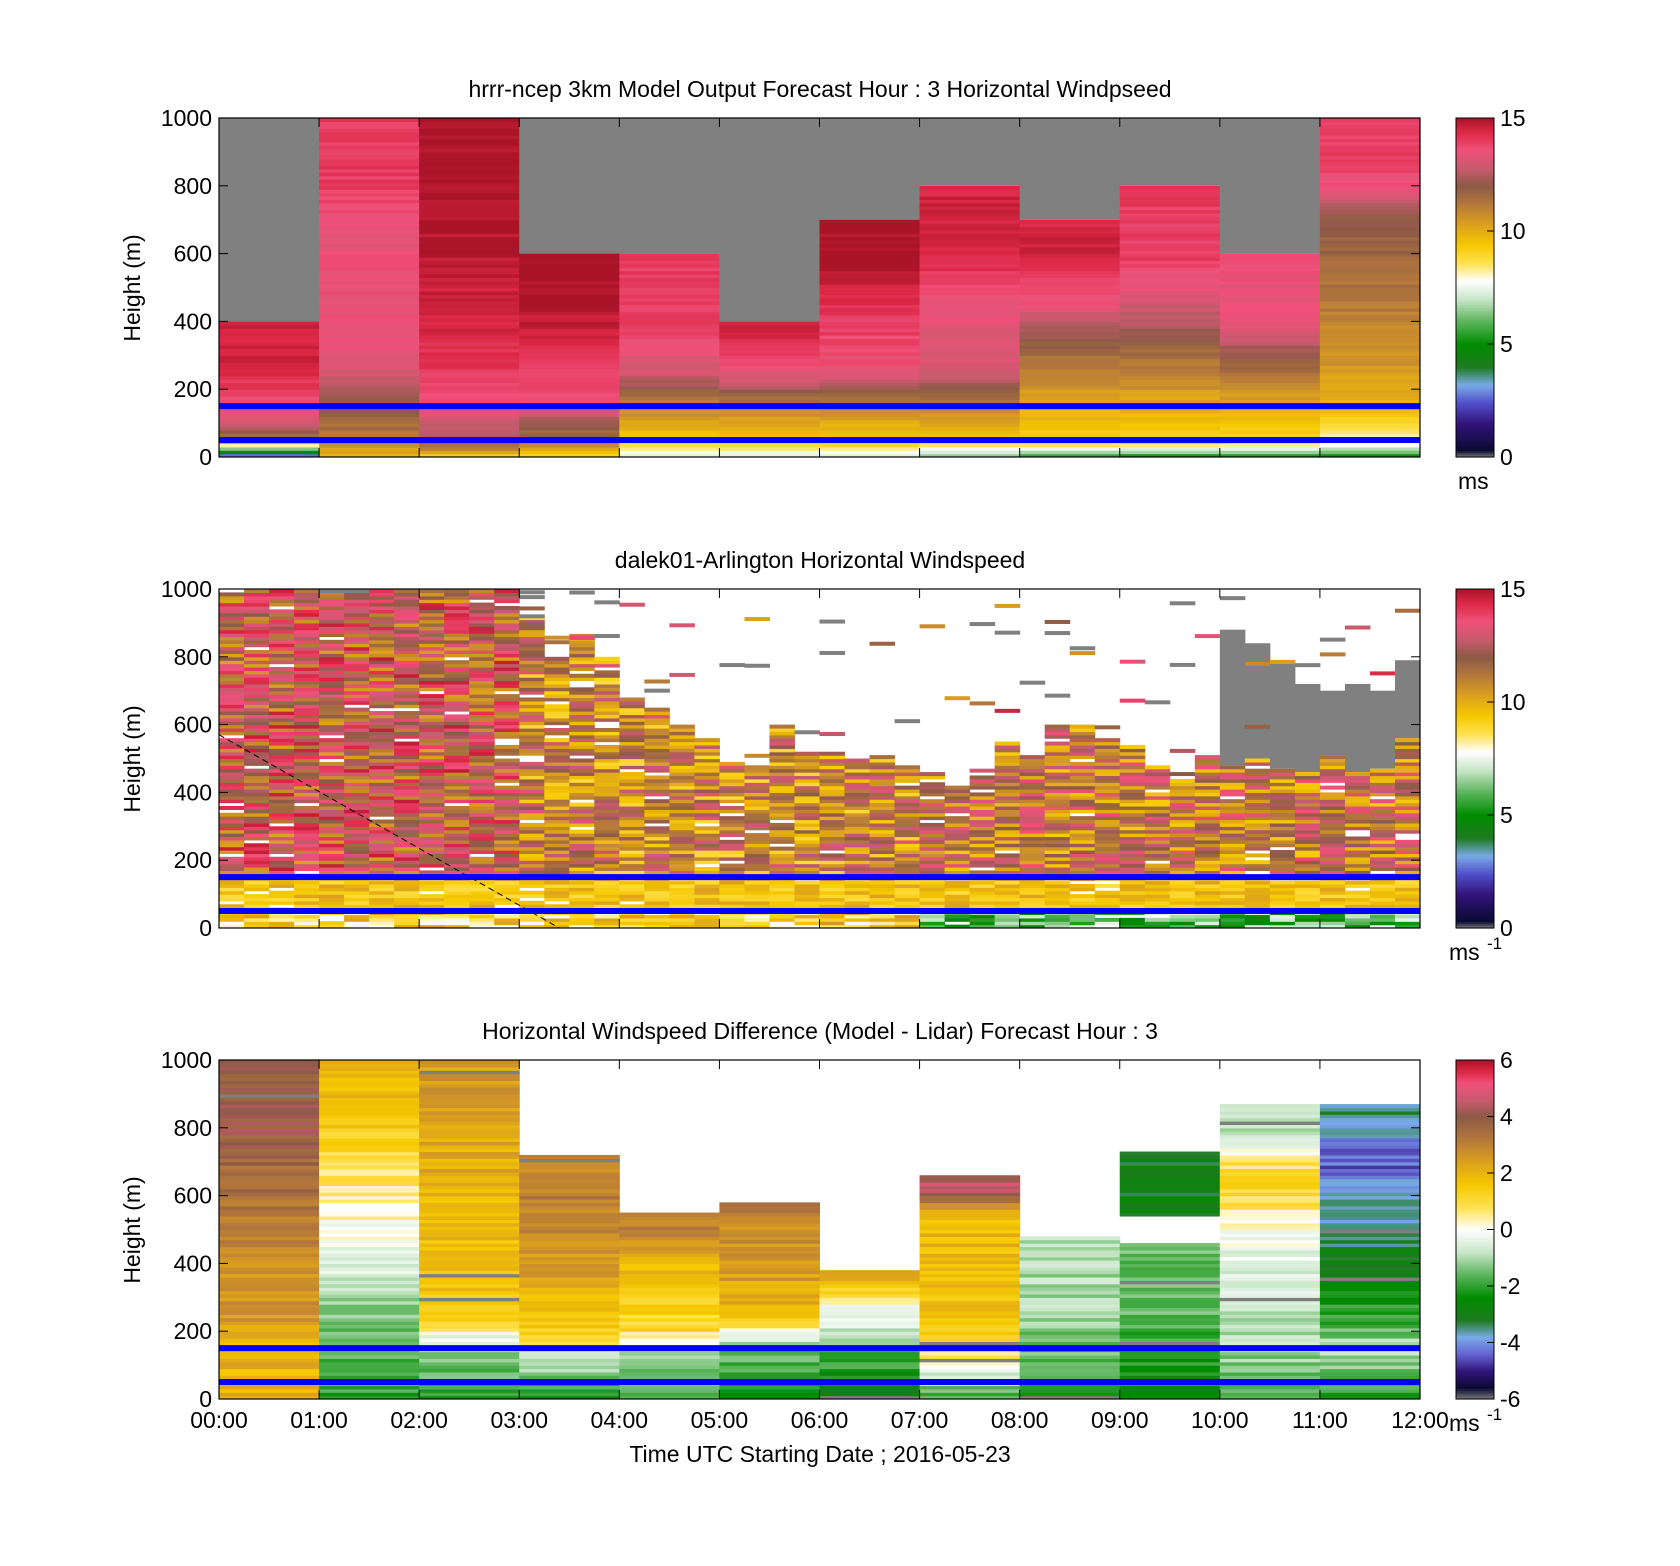  What do you see at coordinates (1473, 481) in the screenshot?
I see `colorbar-unit: ms` at bounding box center [1473, 481].